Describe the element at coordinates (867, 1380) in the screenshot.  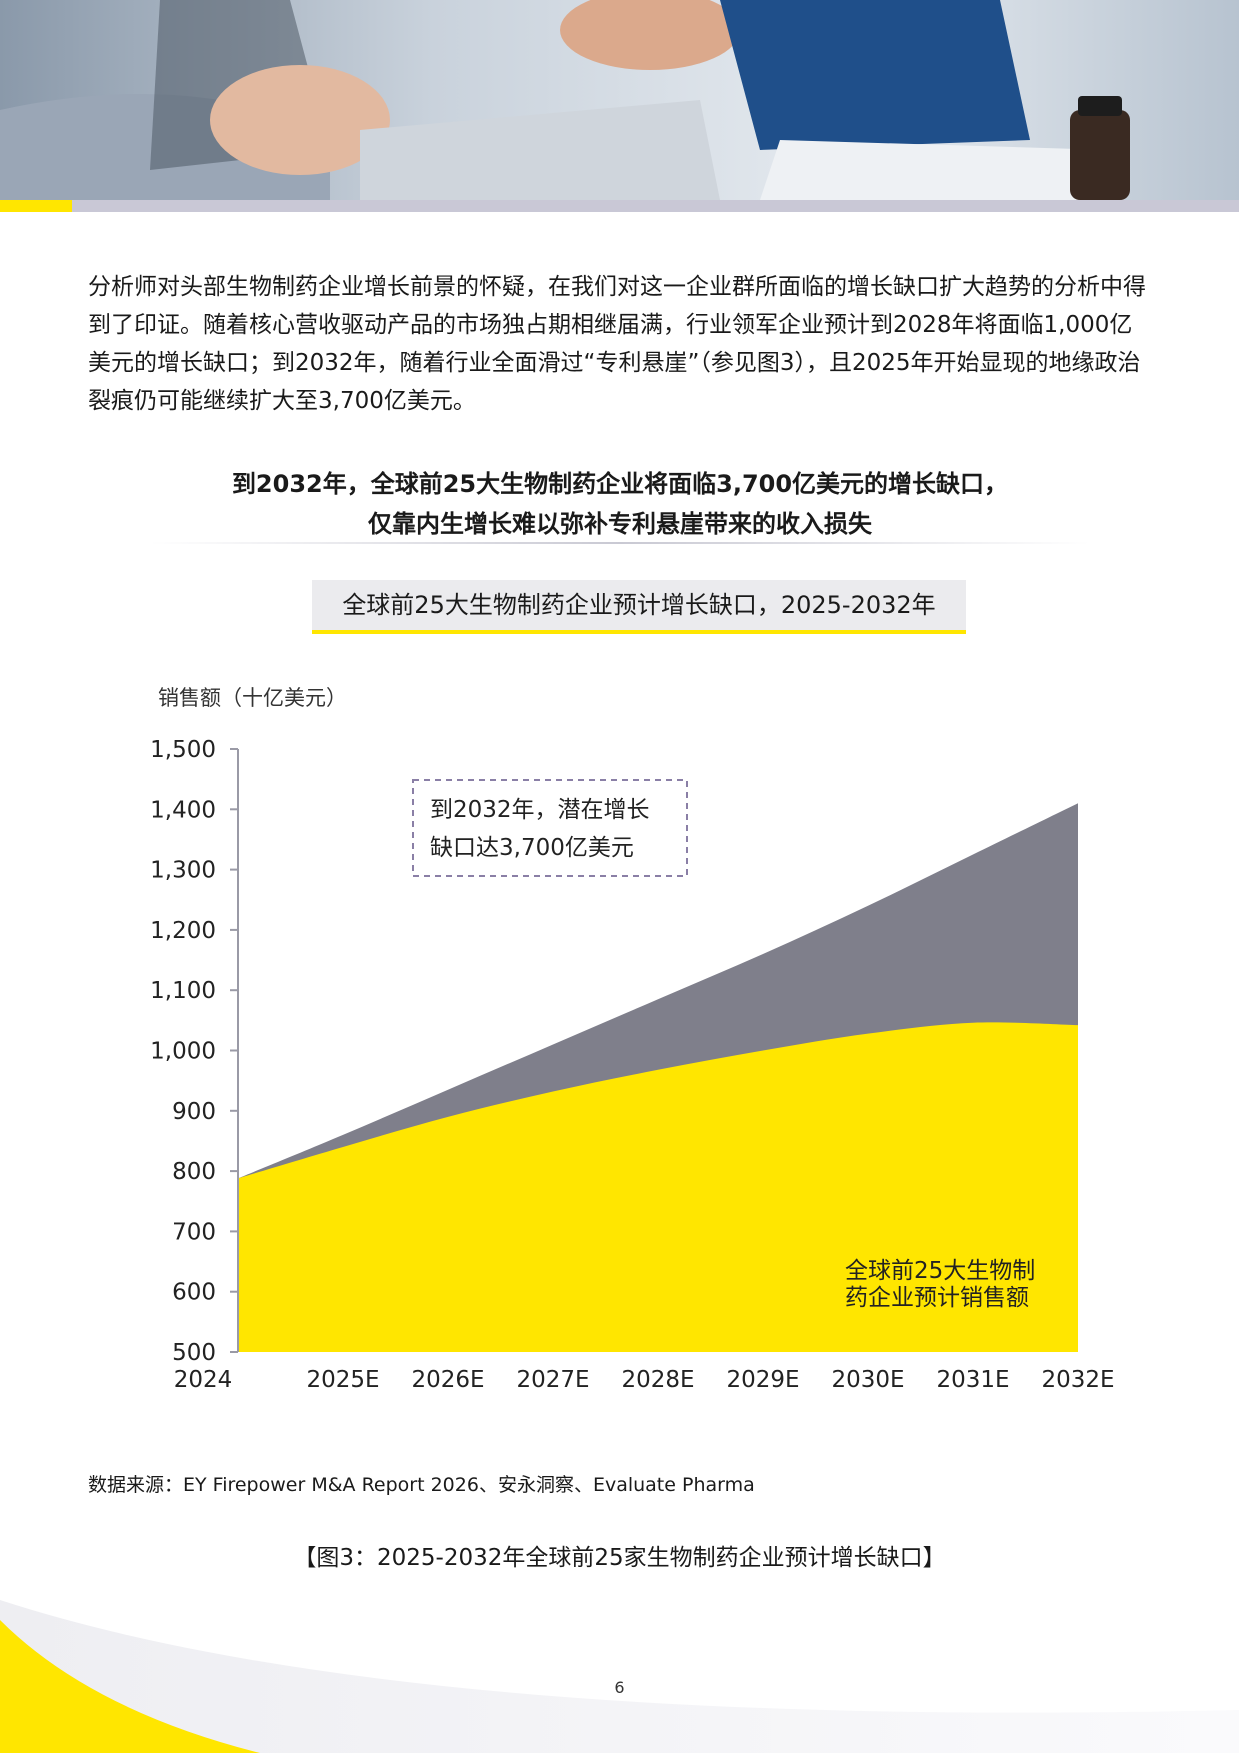
I see `x-tick-label: 2030E` at that location.